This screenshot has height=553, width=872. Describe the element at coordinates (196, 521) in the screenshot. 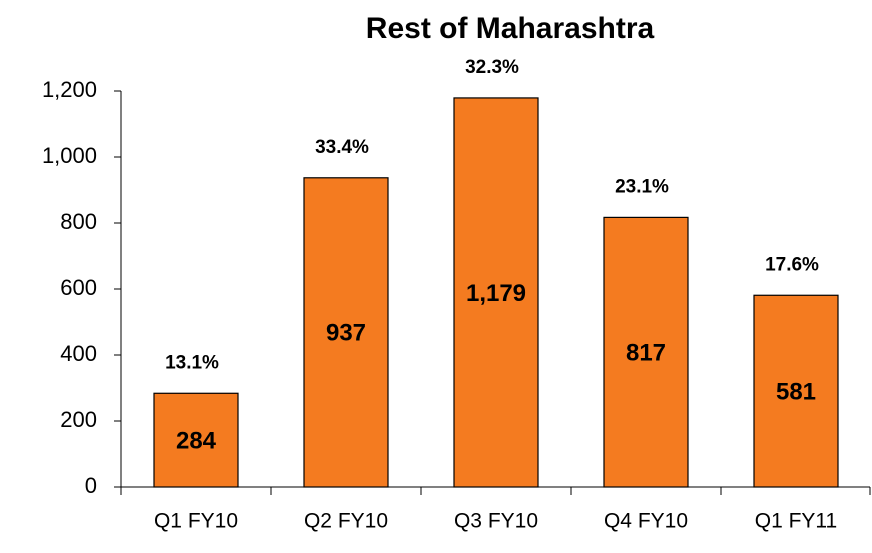

I see `x-tick-label: Q1 FY10` at that location.